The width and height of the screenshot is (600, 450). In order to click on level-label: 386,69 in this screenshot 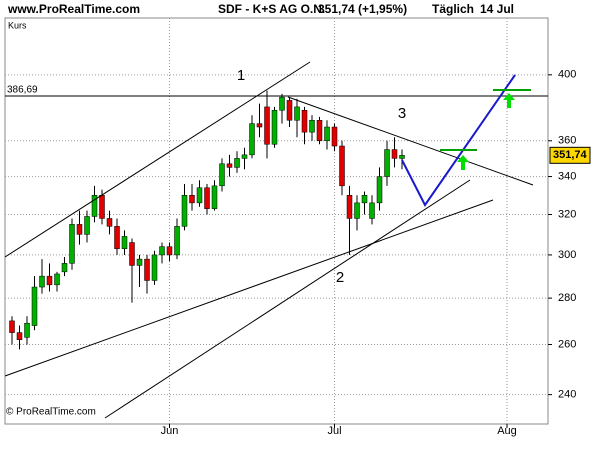, I will do `click(22, 90)`.